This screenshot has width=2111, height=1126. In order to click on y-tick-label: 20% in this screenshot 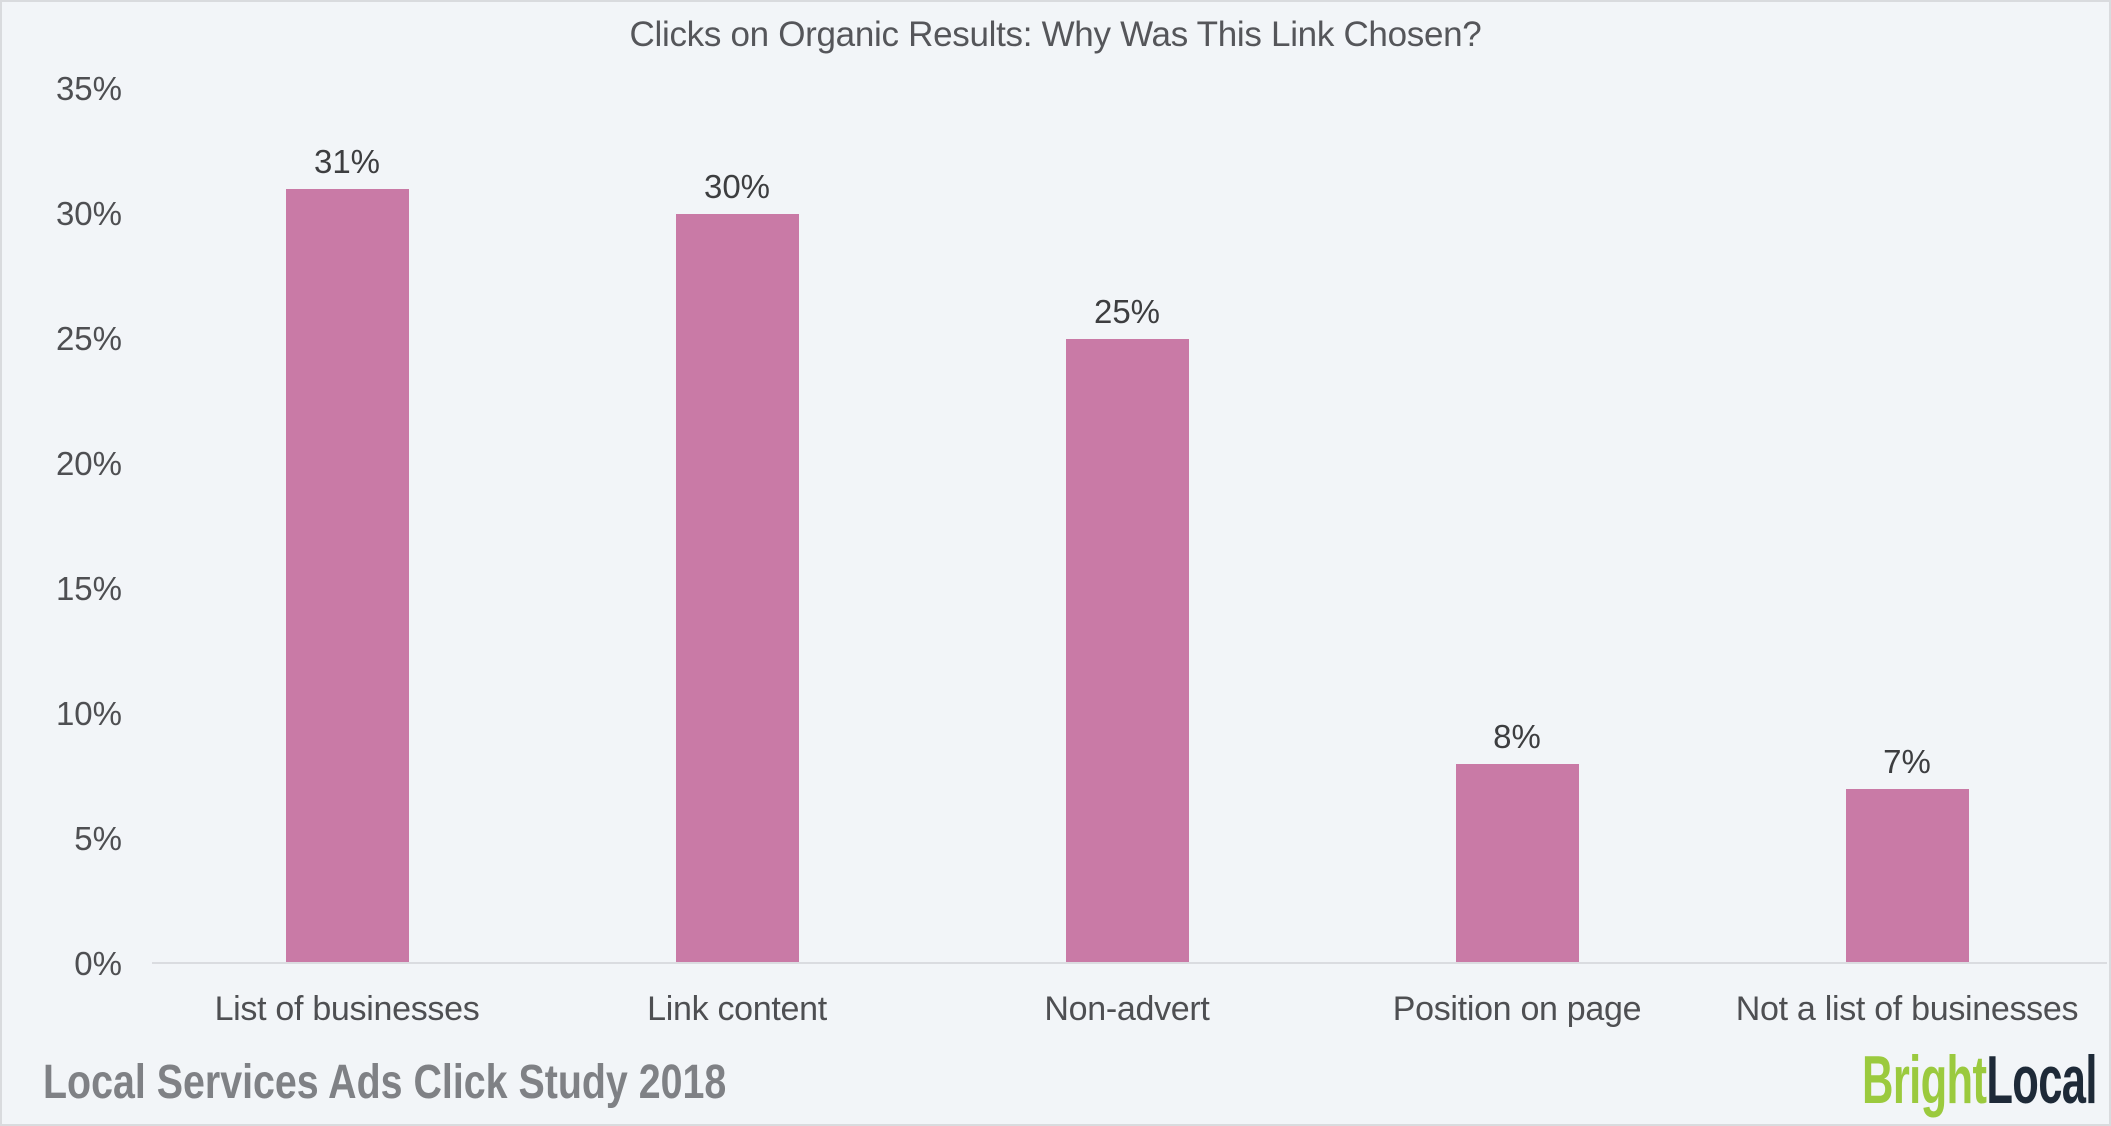, I will do `click(88, 463)`.